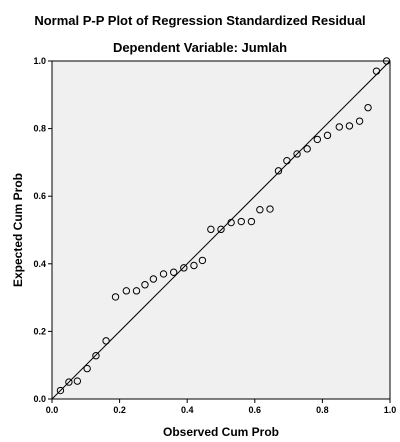 The image size is (400, 442). I want to click on y-tick-label: 0.6, so click(39, 196).